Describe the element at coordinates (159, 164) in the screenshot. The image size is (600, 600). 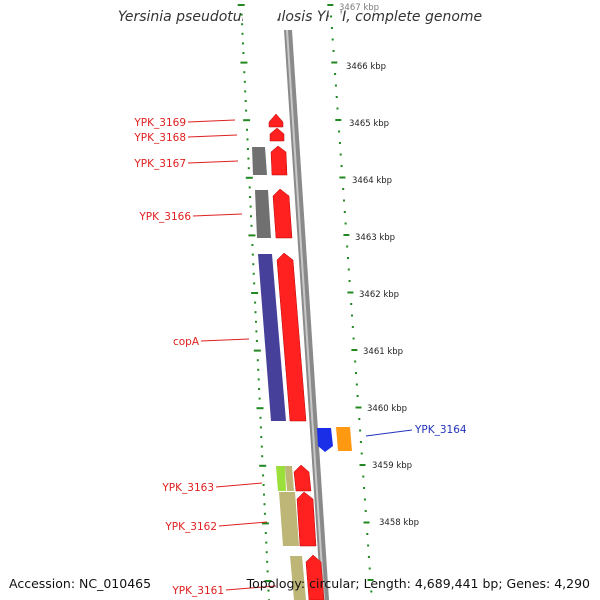
I see `gene-label-ypk-3167: YPK_3167` at that location.